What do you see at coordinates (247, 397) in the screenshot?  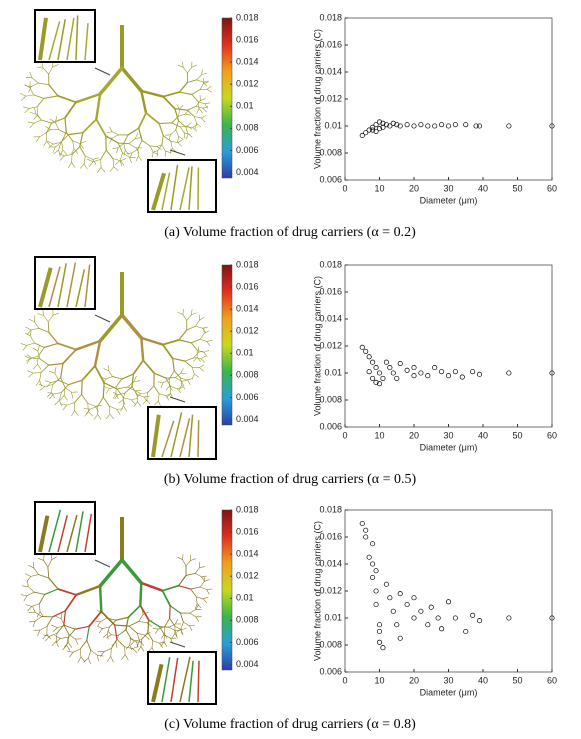 I see `colorbar-tick-label: 0.006` at bounding box center [247, 397].